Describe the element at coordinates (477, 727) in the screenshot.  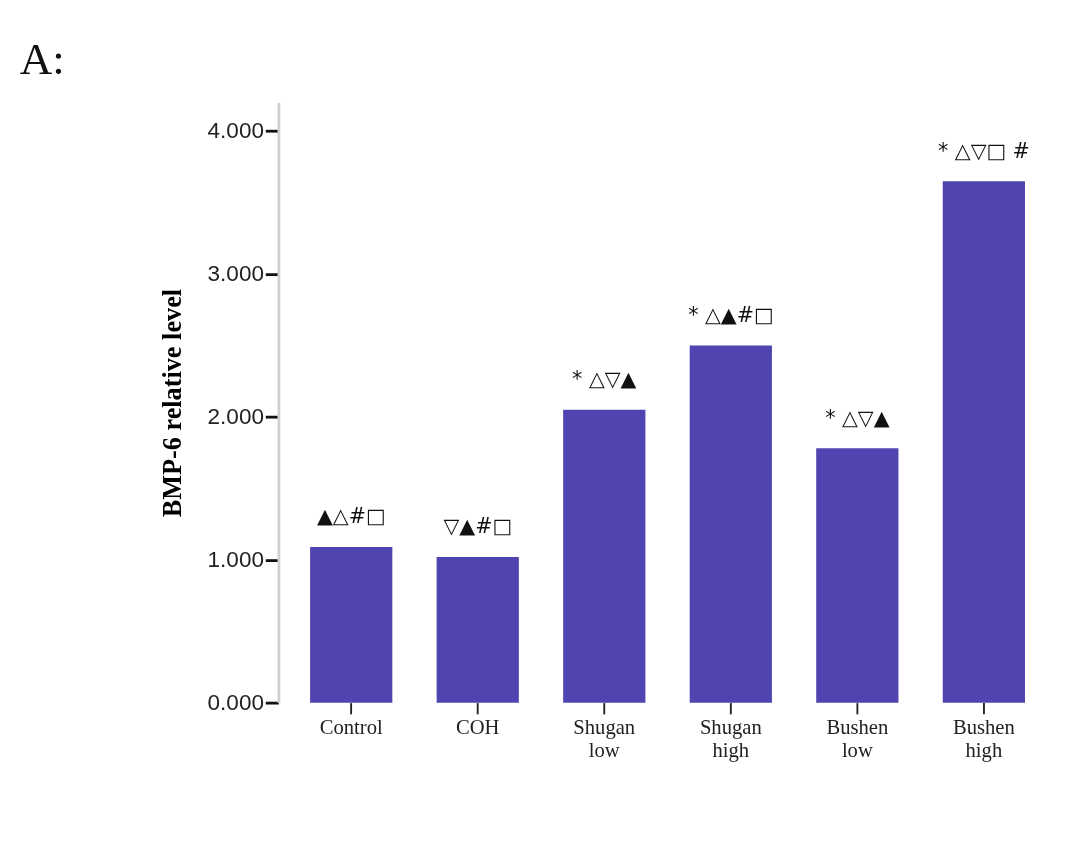
I see `x-tick-label: COH` at that location.